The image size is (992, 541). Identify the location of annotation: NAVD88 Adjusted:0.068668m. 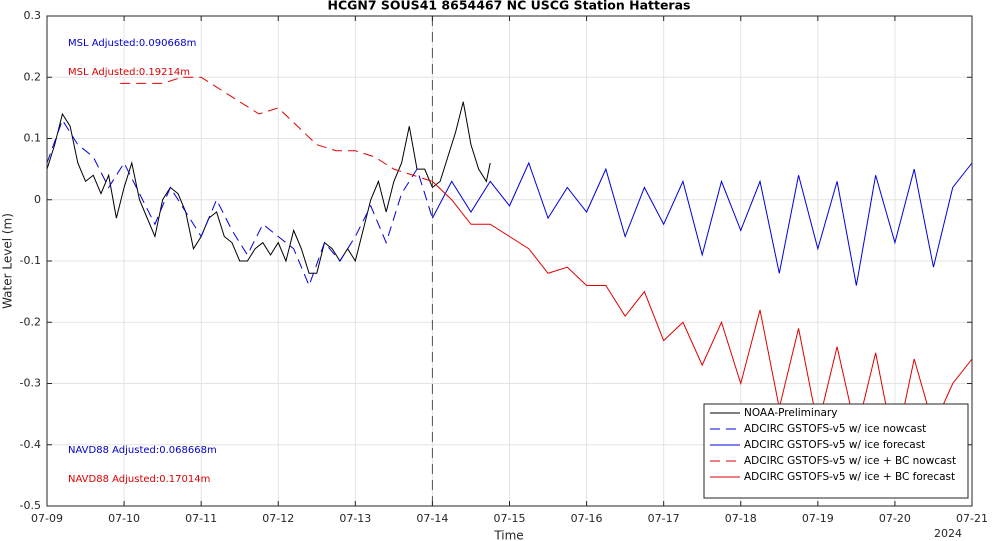
(142, 450).